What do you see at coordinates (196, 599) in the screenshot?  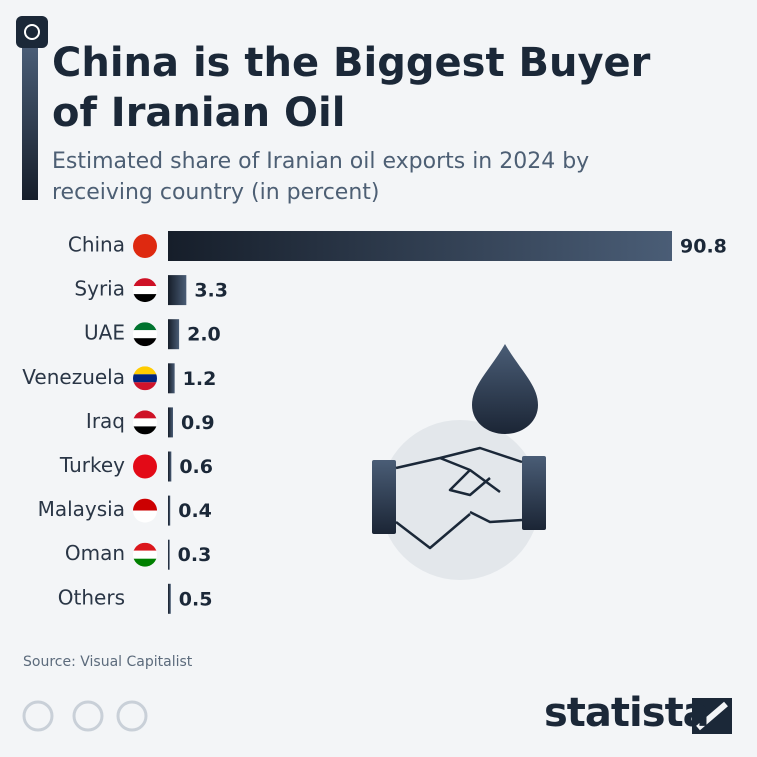 I see `value-label: 0.5` at bounding box center [196, 599].